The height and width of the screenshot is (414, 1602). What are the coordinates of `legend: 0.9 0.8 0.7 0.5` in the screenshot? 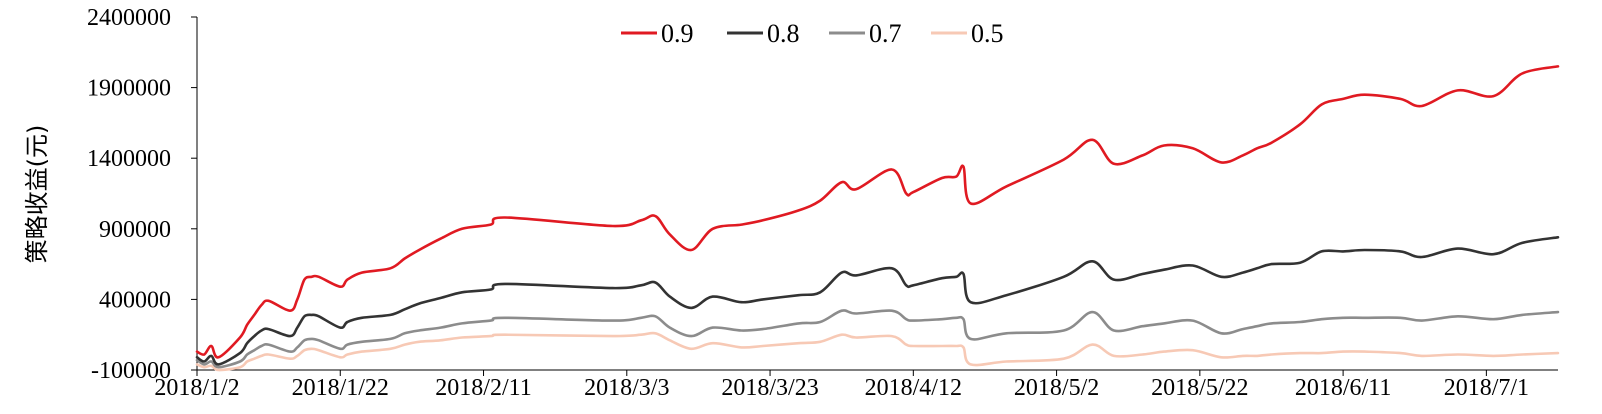 It's located at (812, 33).